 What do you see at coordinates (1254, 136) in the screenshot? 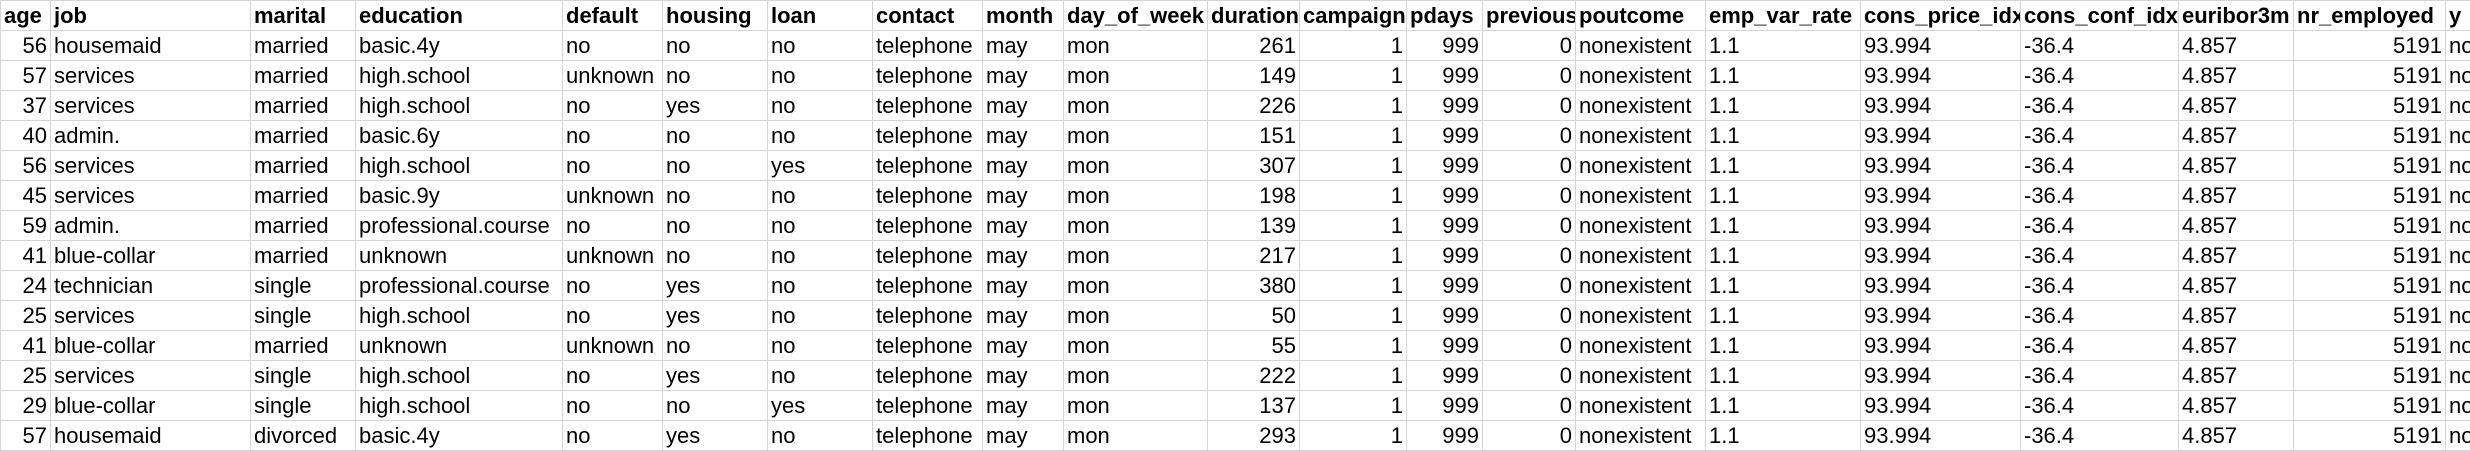
I see `cell-duration: 151` at bounding box center [1254, 136].